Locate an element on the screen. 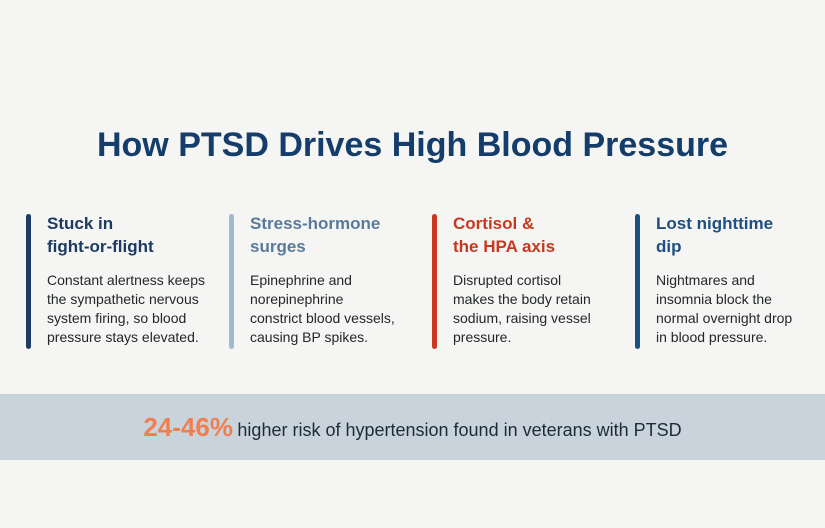 The width and height of the screenshot is (825, 528). body-line: norepinephrine is located at coordinates (297, 299).